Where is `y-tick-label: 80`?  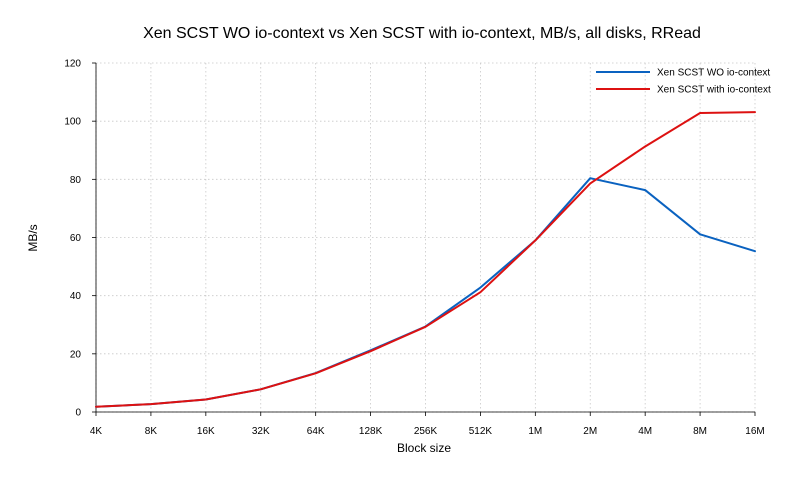
y-tick-label: 80 is located at coordinates (76, 180).